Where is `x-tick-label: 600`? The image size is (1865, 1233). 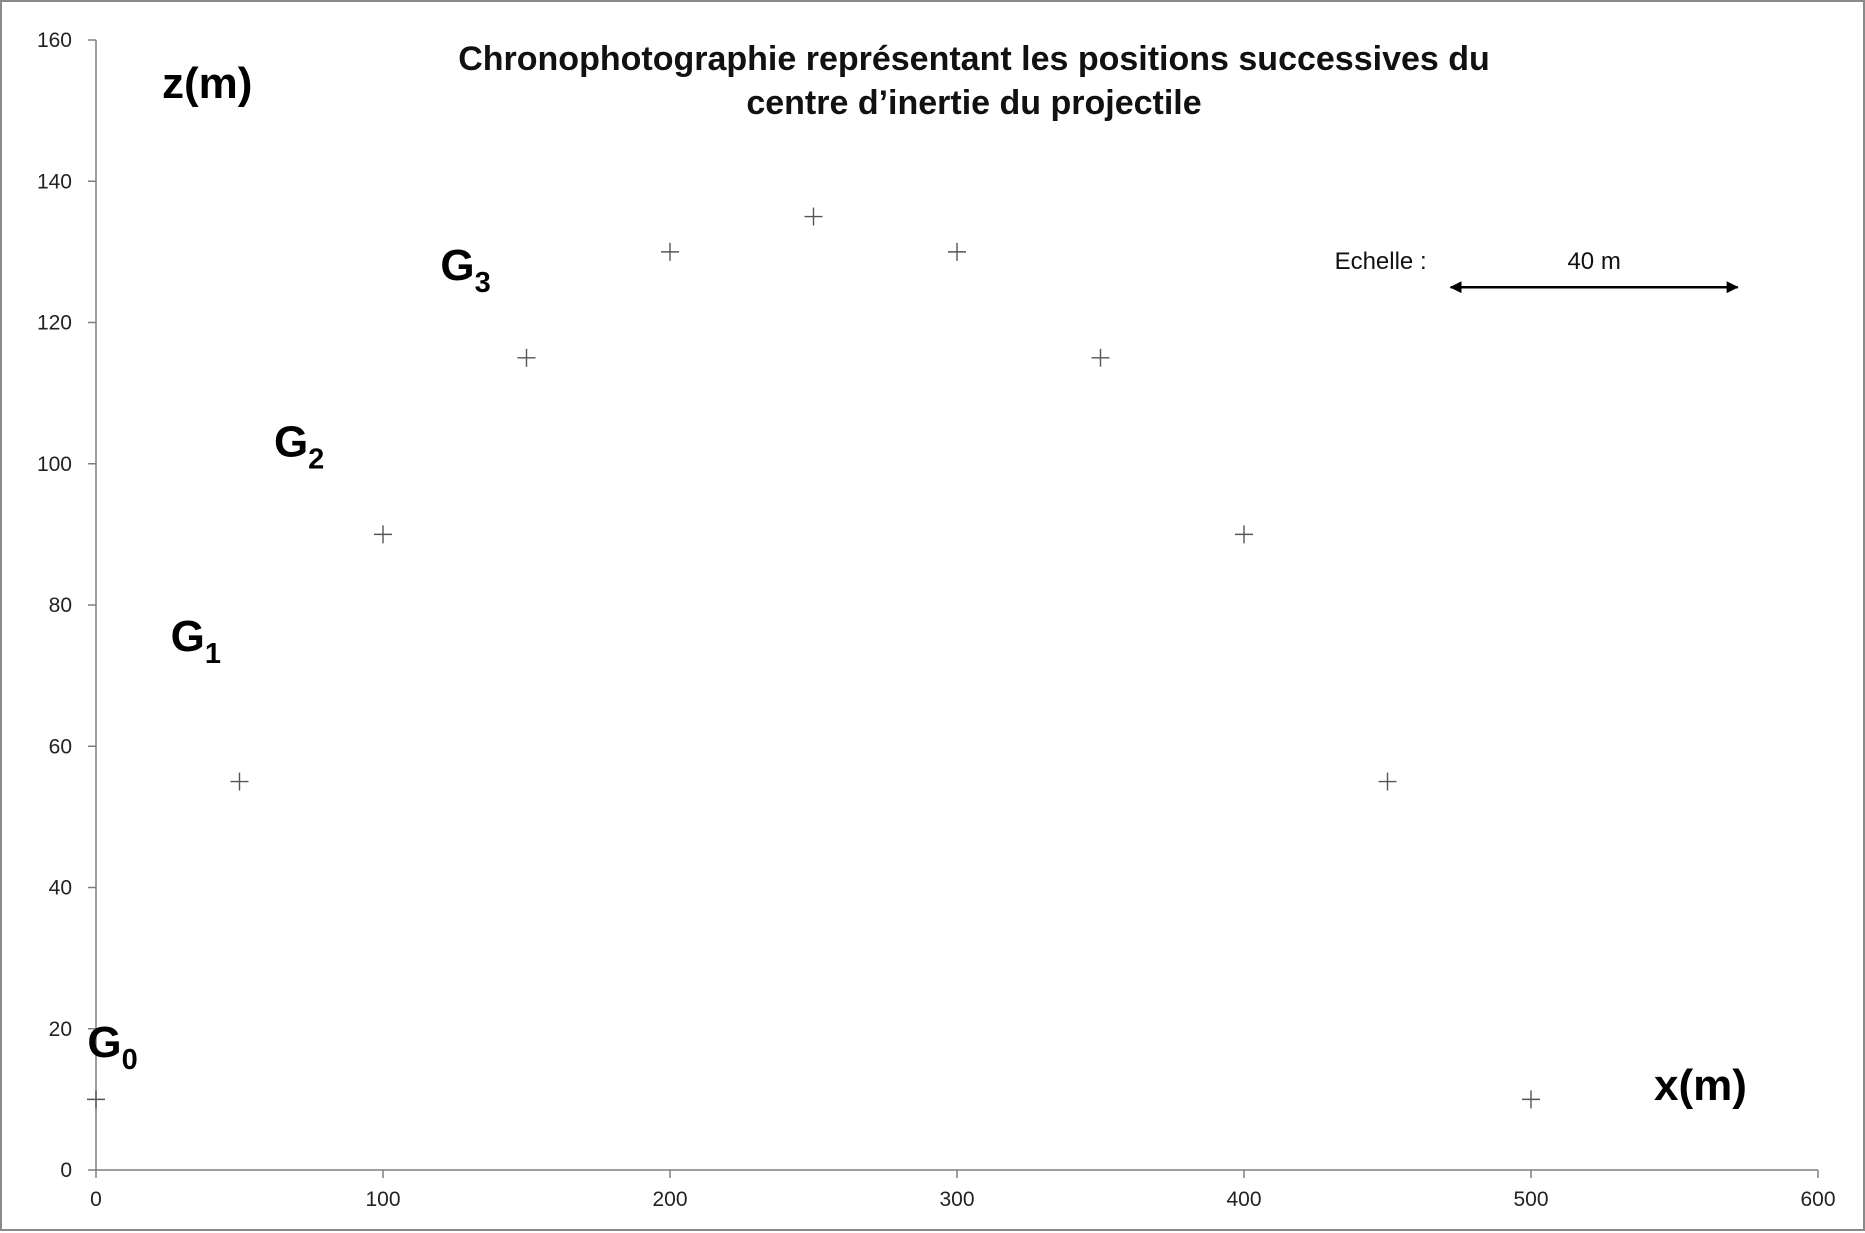
x-tick-label: 600 is located at coordinates (1817, 1199).